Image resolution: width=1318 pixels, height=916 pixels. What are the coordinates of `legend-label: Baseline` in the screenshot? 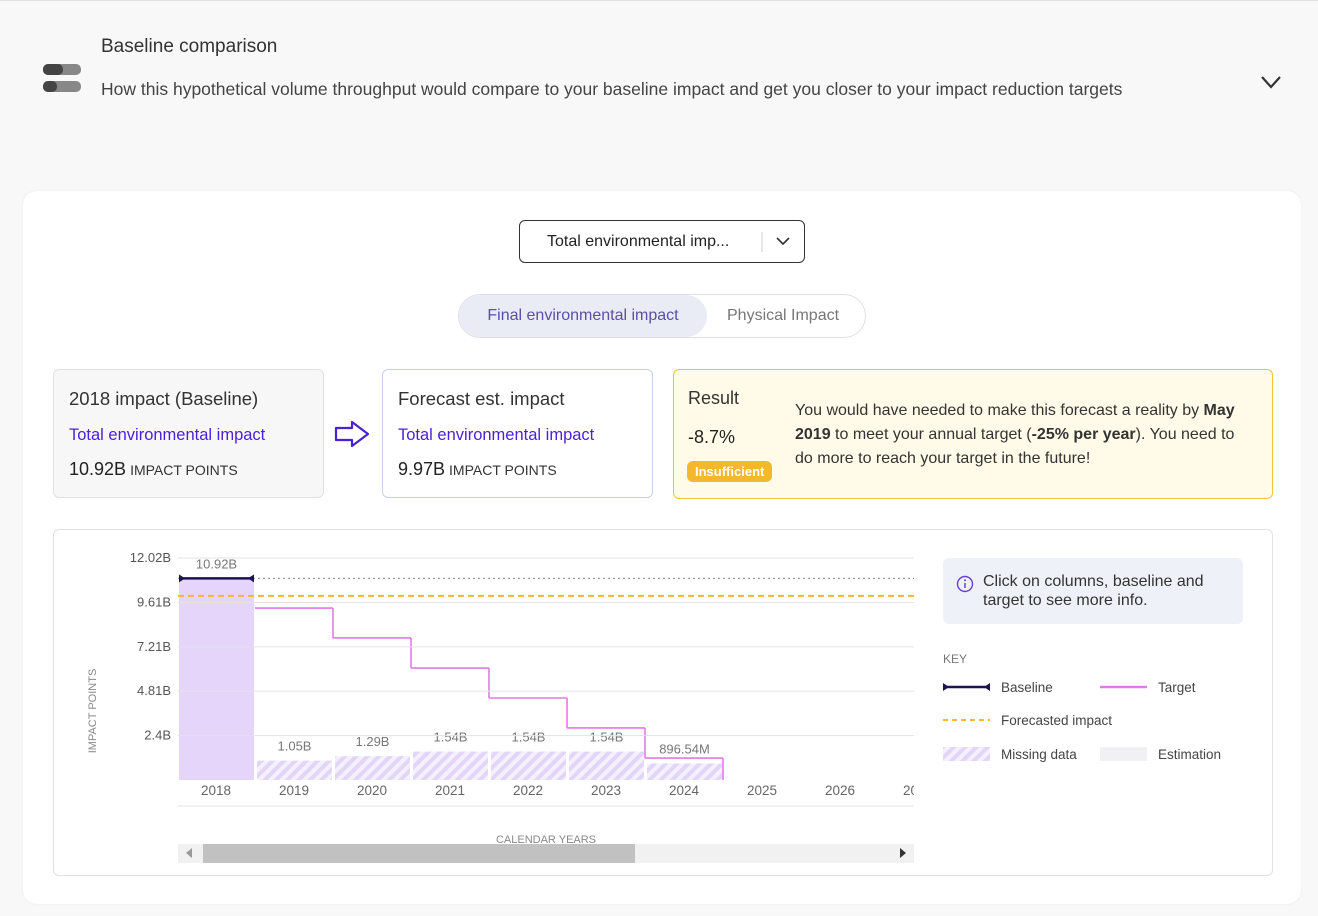 It's located at (1027, 687).